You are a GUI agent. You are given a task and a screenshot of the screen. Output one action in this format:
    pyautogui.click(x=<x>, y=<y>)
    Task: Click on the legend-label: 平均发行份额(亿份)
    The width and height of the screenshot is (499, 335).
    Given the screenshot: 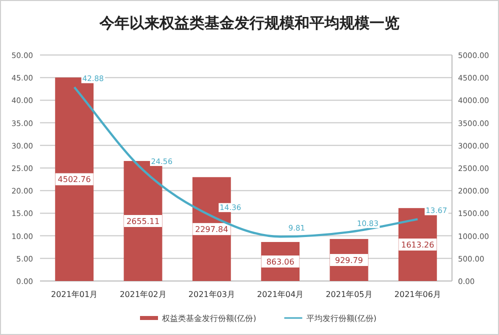 What is the action you would take?
    pyautogui.click(x=341, y=318)
    